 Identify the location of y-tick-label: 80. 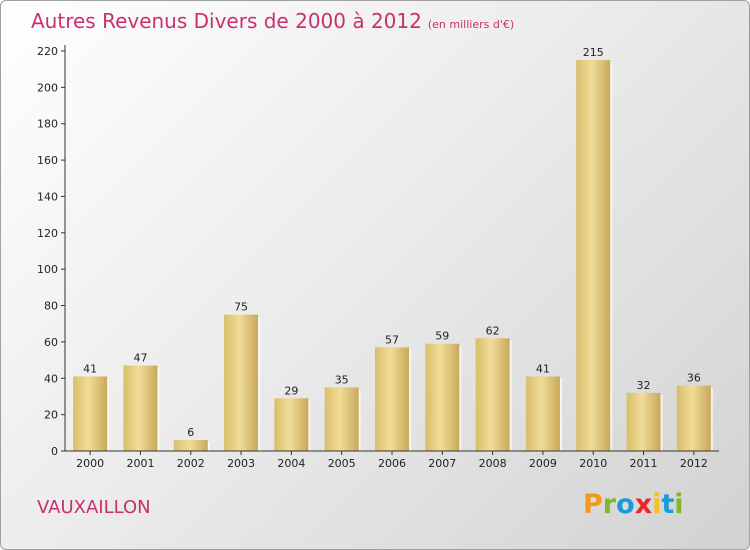
(51, 306).